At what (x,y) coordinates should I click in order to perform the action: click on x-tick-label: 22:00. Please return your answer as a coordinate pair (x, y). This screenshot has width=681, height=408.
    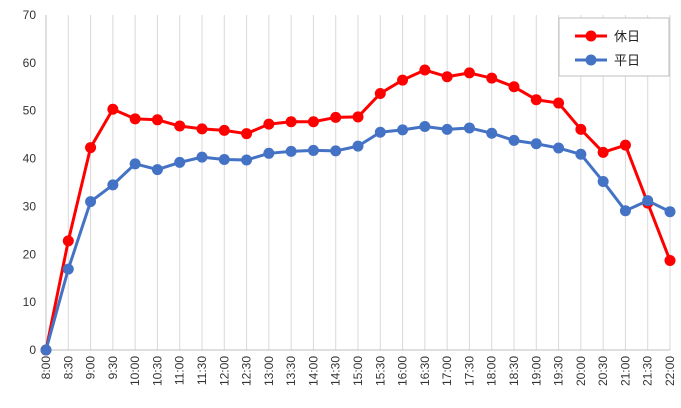
    Looking at the image, I should click on (670, 371).